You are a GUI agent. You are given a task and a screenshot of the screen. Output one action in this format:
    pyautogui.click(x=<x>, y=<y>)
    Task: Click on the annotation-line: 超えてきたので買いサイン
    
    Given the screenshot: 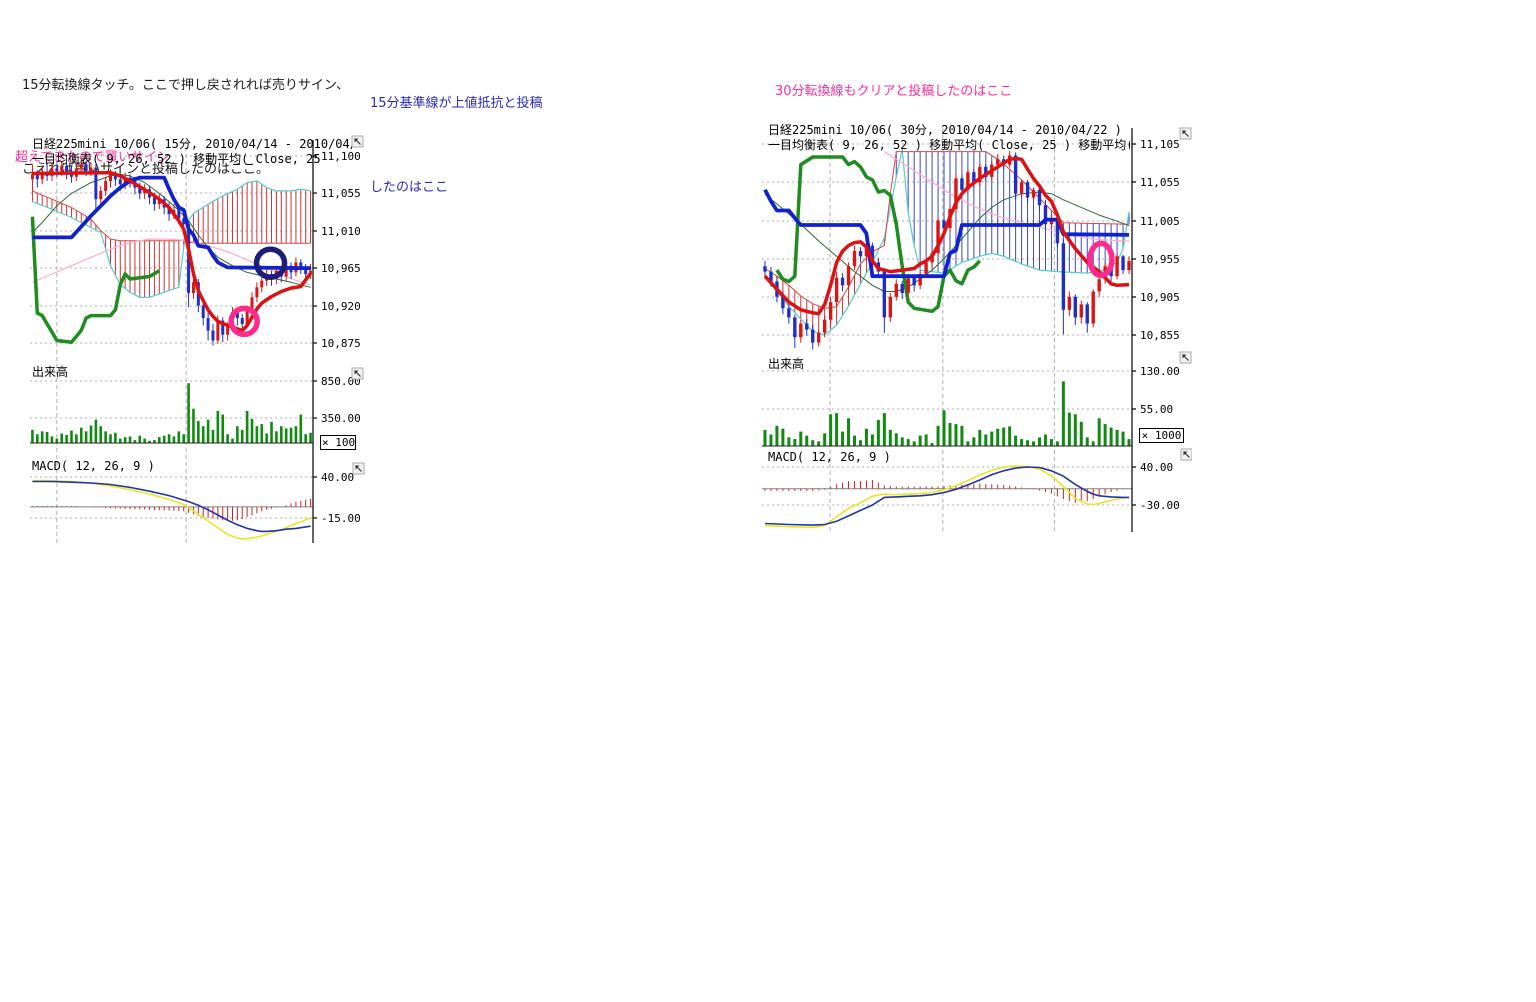 What is the action you would take?
    pyautogui.click(x=92, y=157)
    